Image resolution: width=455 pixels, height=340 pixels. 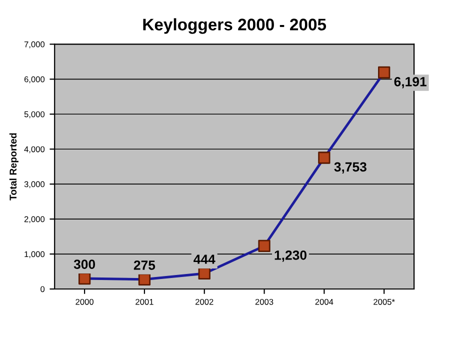 I want to click on y-axis-title: Total Reported, so click(x=13, y=166).